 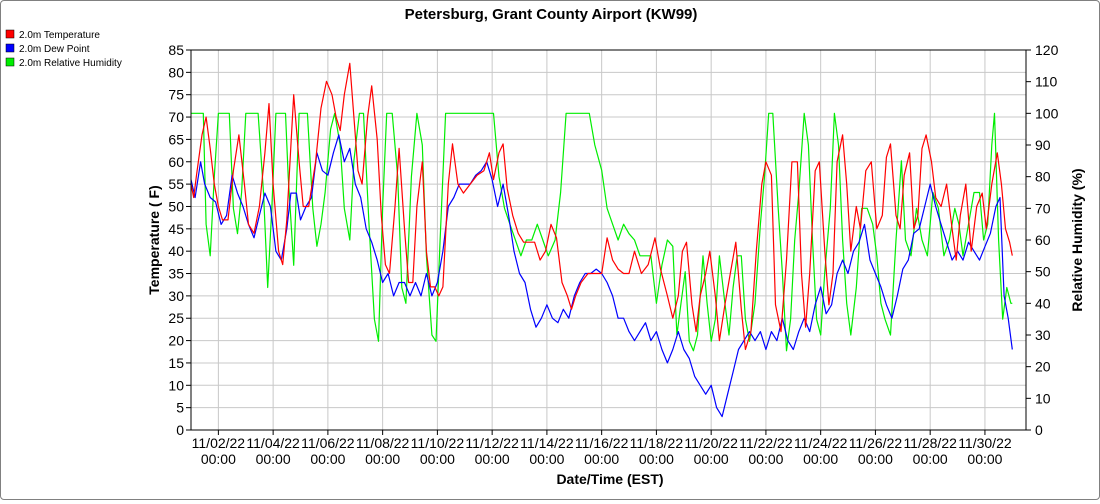 What do you see at coordinates (176, 229) in the screenshot?
I see `y-tick-label: 45` at bounding box center [176, 229].